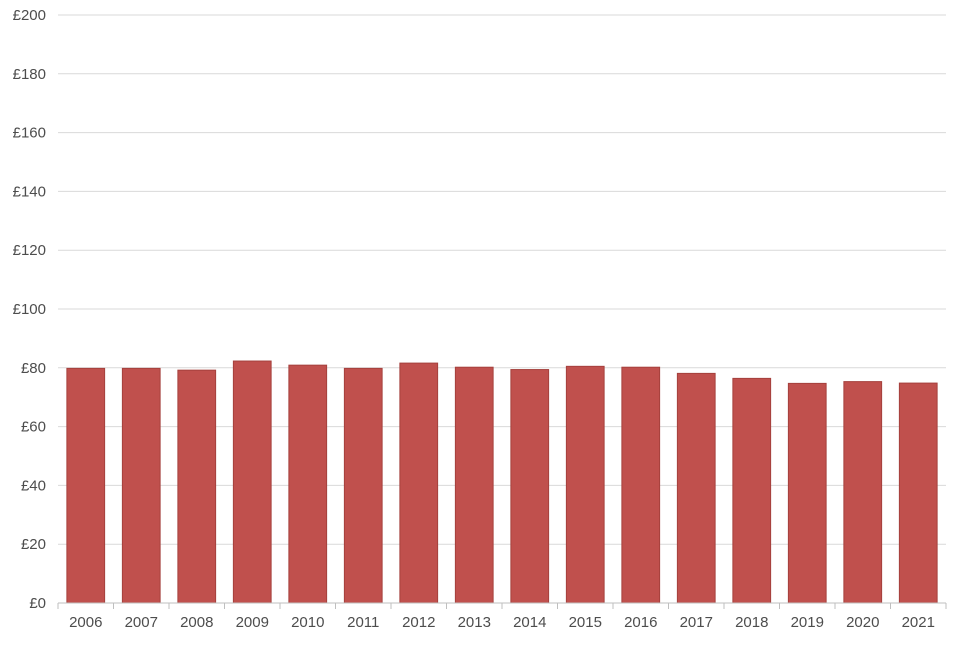 This screenshot has height=645, width=960. I want to click on bar-2016, so click(641, 485).